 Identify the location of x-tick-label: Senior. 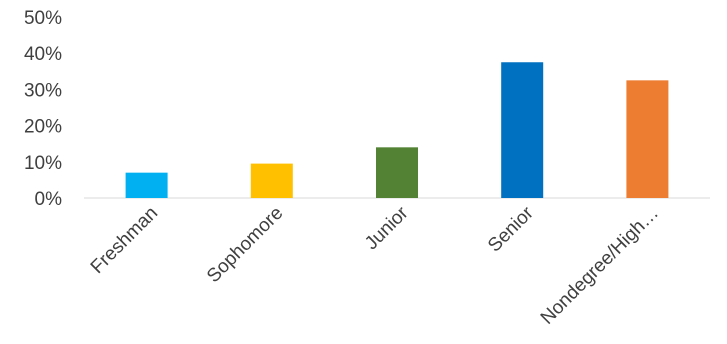
(511, 229).